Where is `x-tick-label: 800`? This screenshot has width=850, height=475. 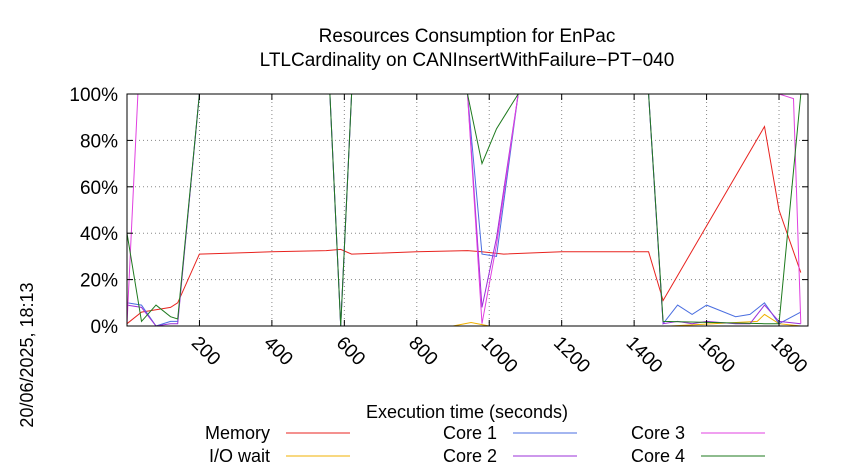
x-tick-label: 800 is located at coordinates (422, 351).